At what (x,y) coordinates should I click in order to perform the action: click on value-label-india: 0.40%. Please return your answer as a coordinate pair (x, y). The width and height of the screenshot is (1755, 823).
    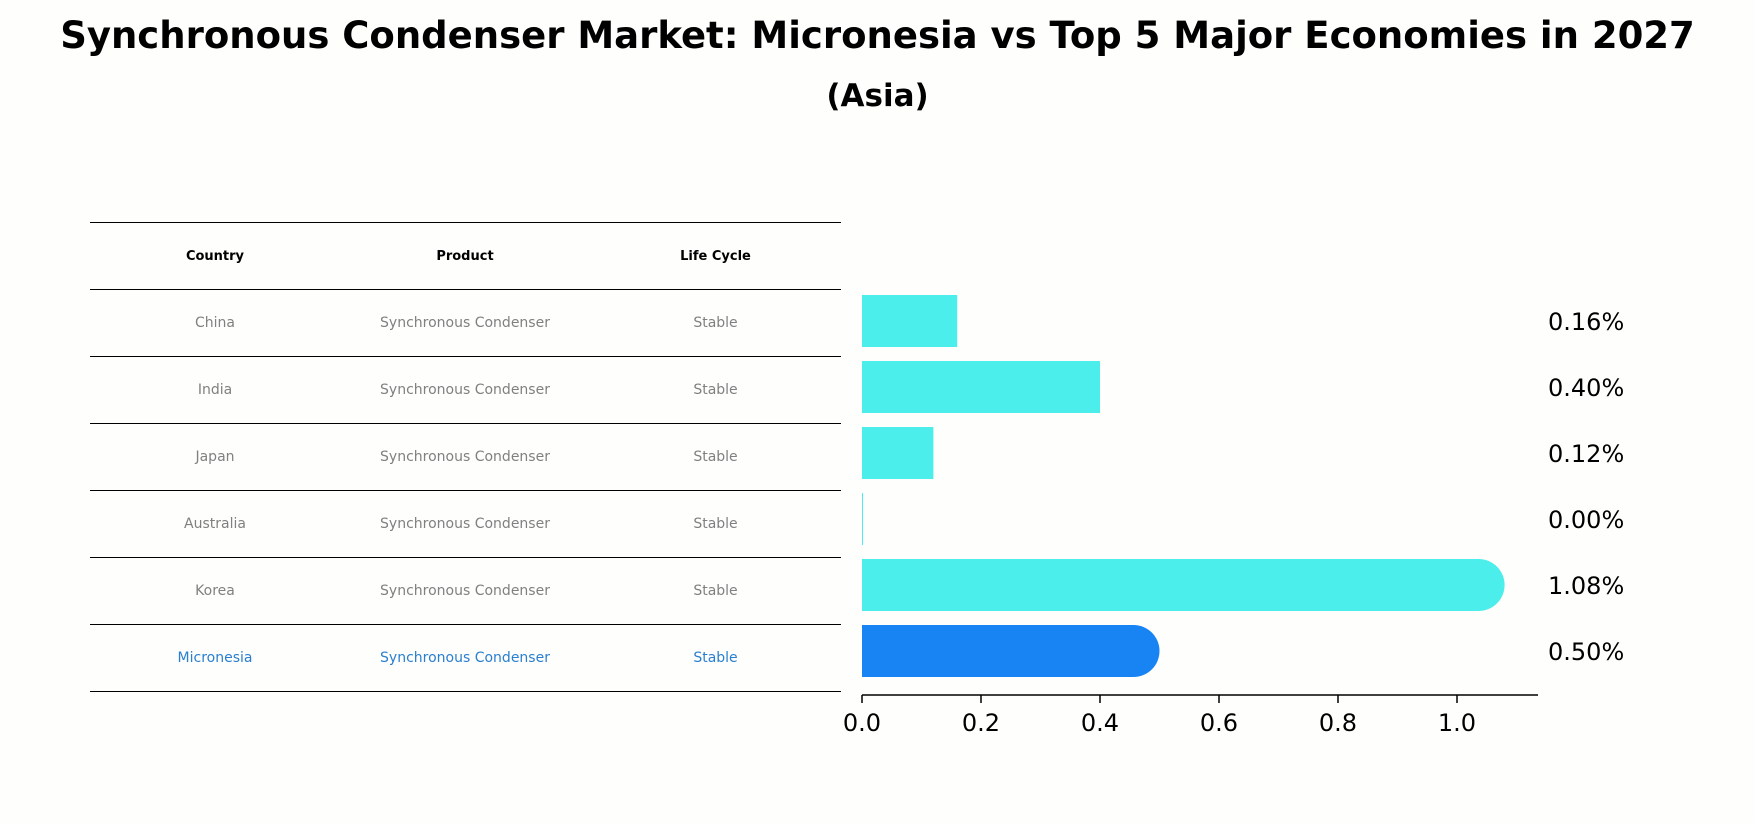
    Looking at the image, I should click on (1586, 388).